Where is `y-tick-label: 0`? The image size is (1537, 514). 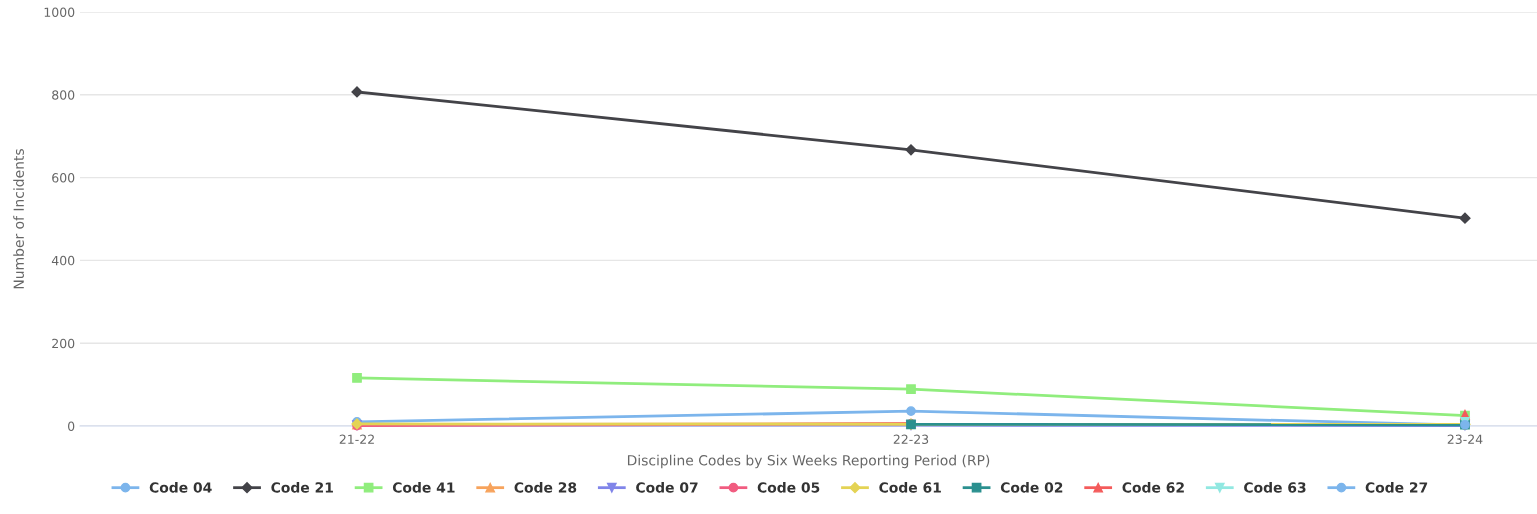
y-tick-label: 0 is located at coordinates (71, 426).